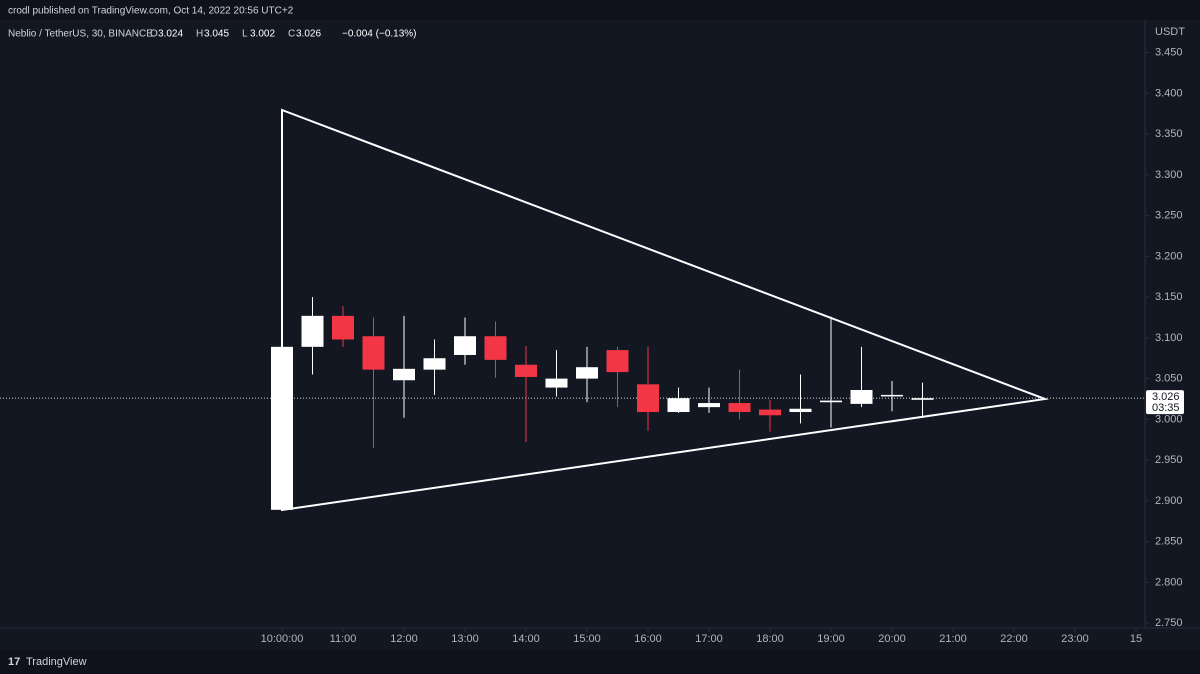  I want to click on footer, so click(600, 662).